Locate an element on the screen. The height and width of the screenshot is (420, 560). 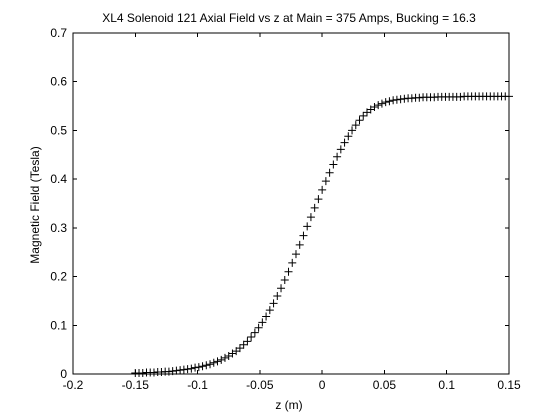
x-tick-label: -0.2 is located at coordinates (73, 385).